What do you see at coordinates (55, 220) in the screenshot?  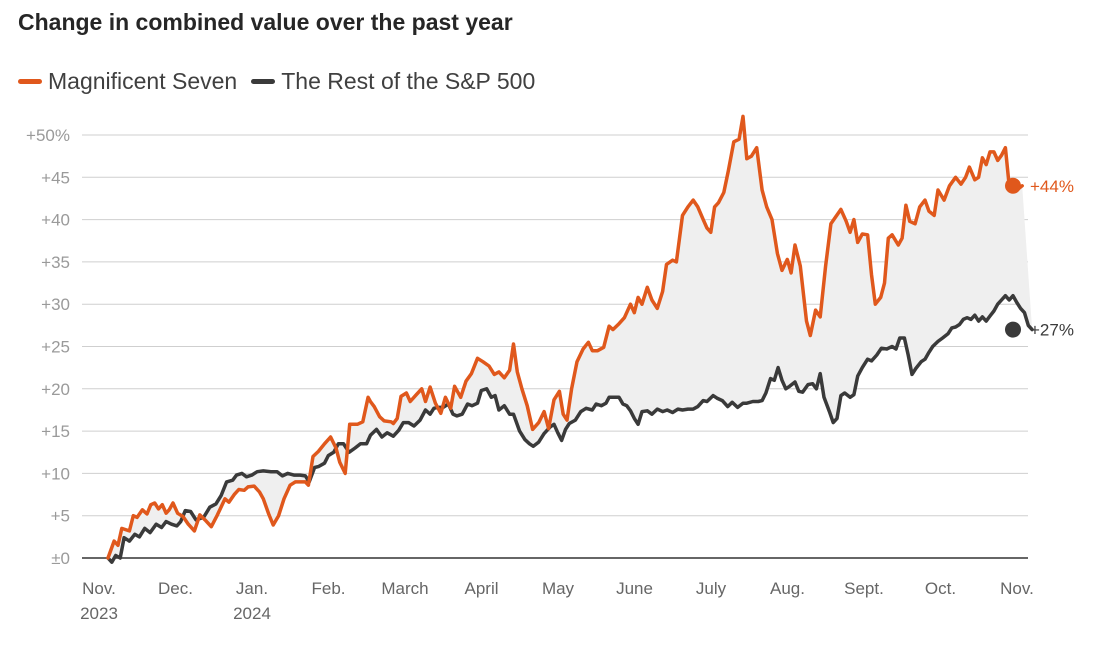 I see `y-tick-label: +40` at bounding box center [55, 220].